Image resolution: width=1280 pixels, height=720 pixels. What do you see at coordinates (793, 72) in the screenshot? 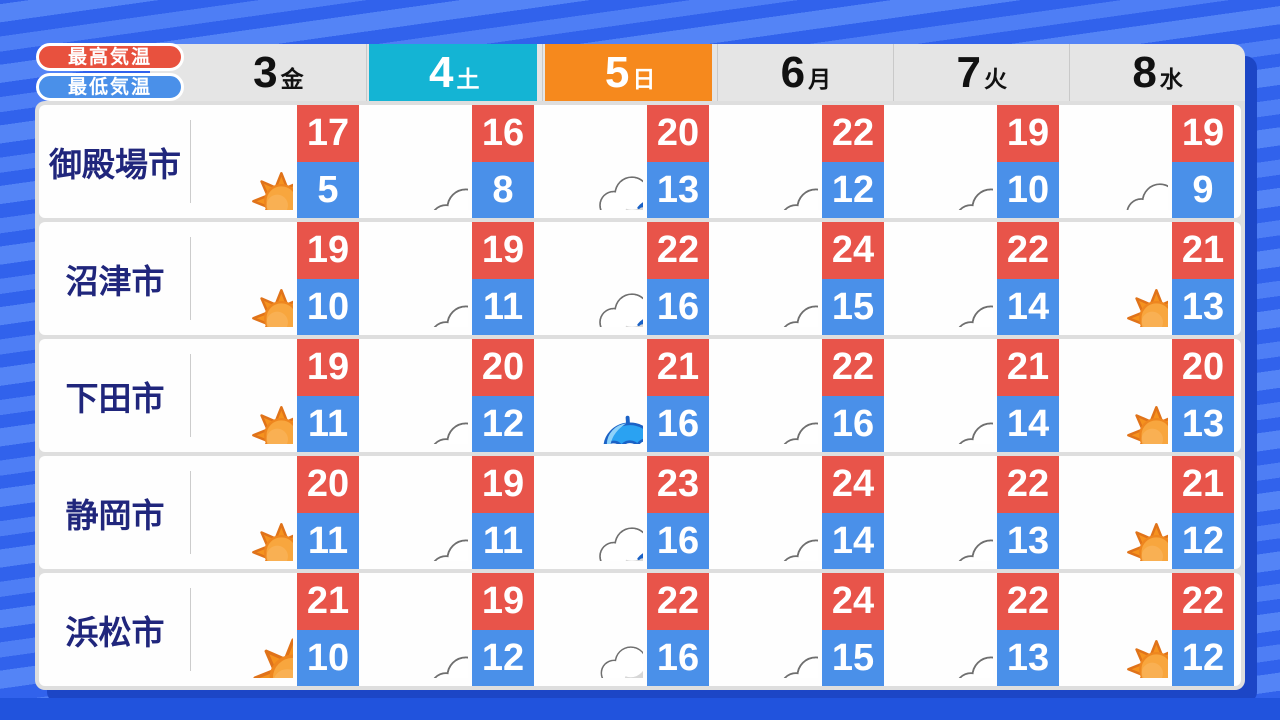
I see `day-number: 6` at bounding box center [793, 72].